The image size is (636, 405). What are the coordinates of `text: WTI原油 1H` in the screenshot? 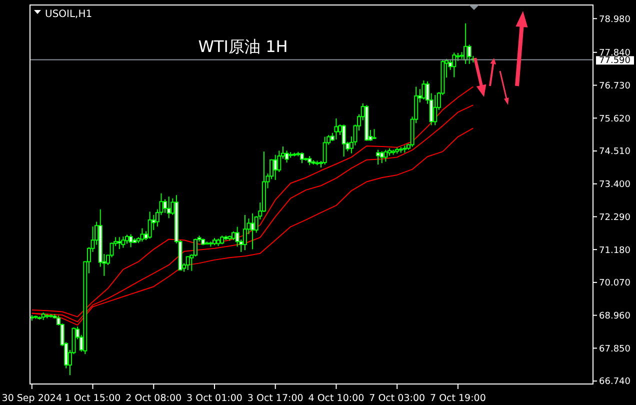 It's located at (243, 46).